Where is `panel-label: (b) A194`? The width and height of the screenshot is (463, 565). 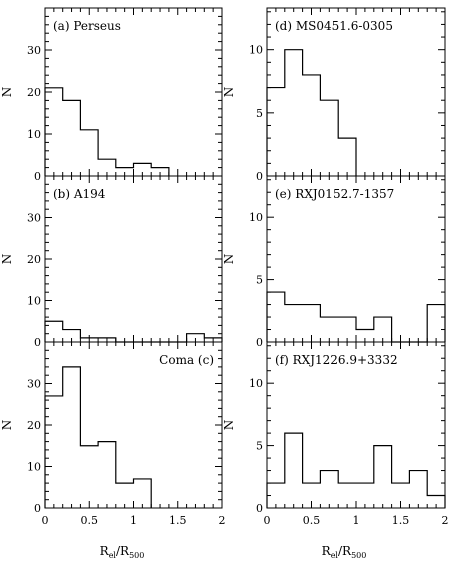
panel-label: (b) A194 is located at coordinates (79, 194).